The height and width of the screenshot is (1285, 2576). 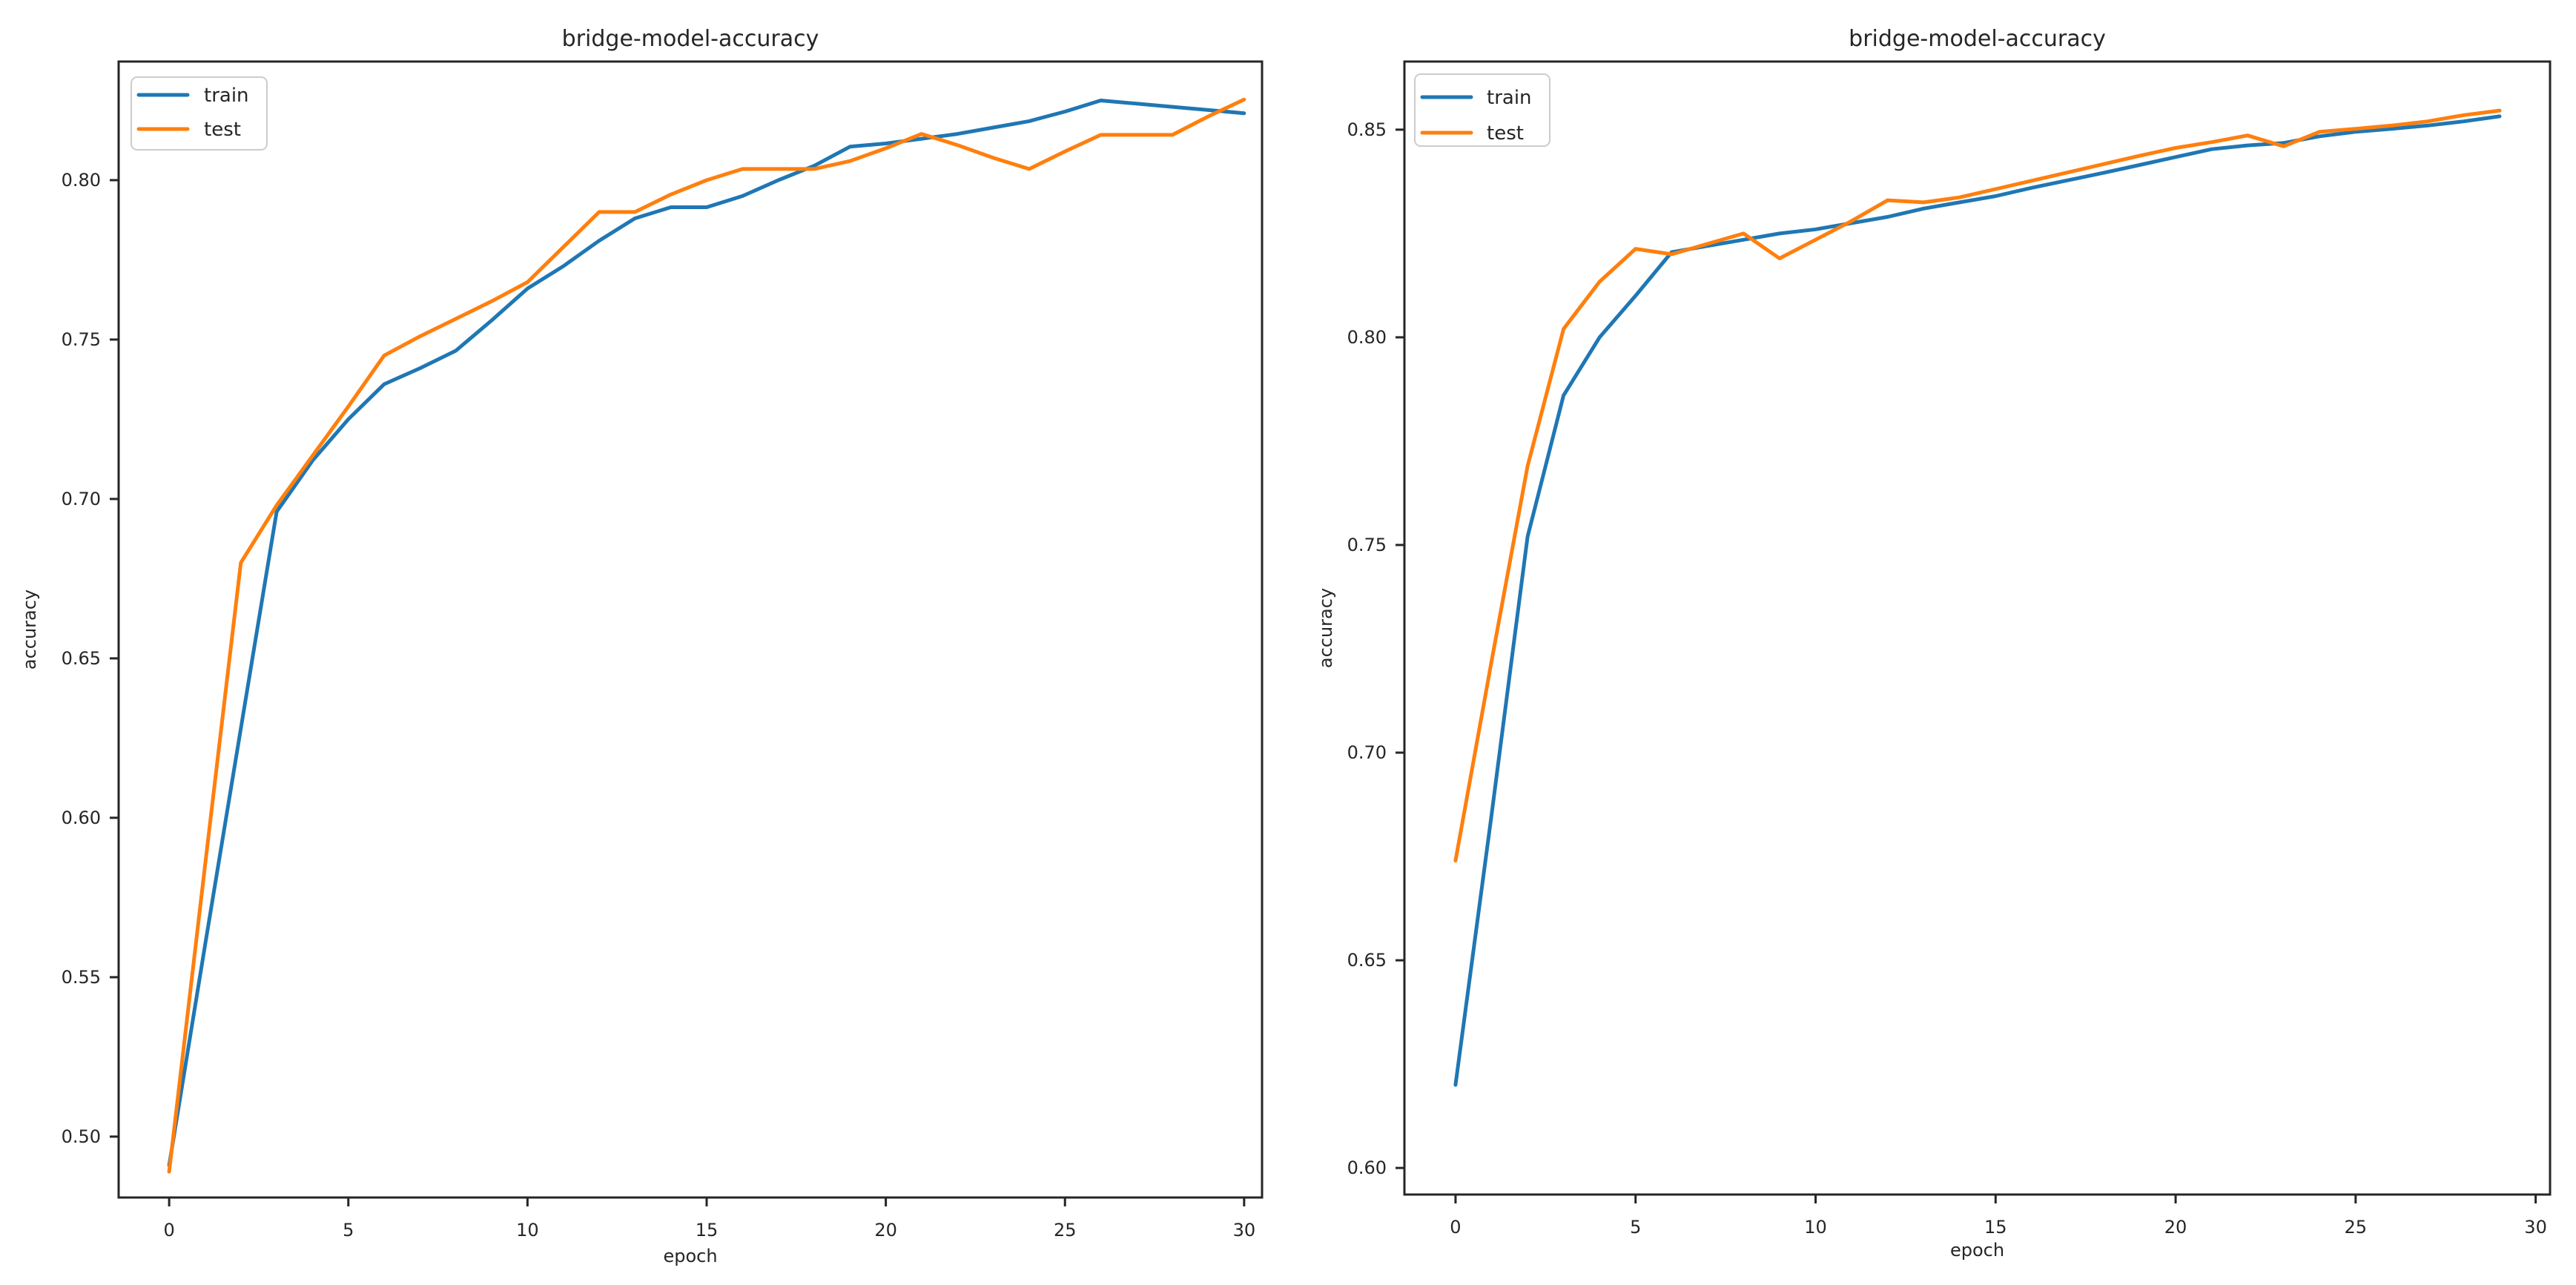 What do you see at coordinates (81, 1136) in the screenshot?
I see `y-tick-label: 0.50` at bounding box center [81, 1136].